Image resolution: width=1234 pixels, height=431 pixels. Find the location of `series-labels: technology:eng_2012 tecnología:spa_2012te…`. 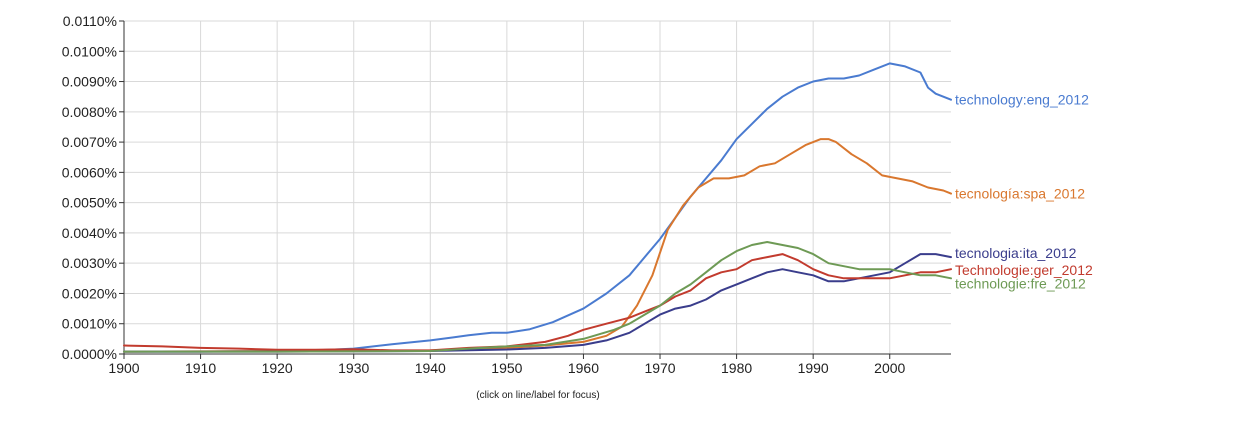

series-labels: technology:eng_2012 tecnología:spa_2012te… is located at coordinates (1024, 192).